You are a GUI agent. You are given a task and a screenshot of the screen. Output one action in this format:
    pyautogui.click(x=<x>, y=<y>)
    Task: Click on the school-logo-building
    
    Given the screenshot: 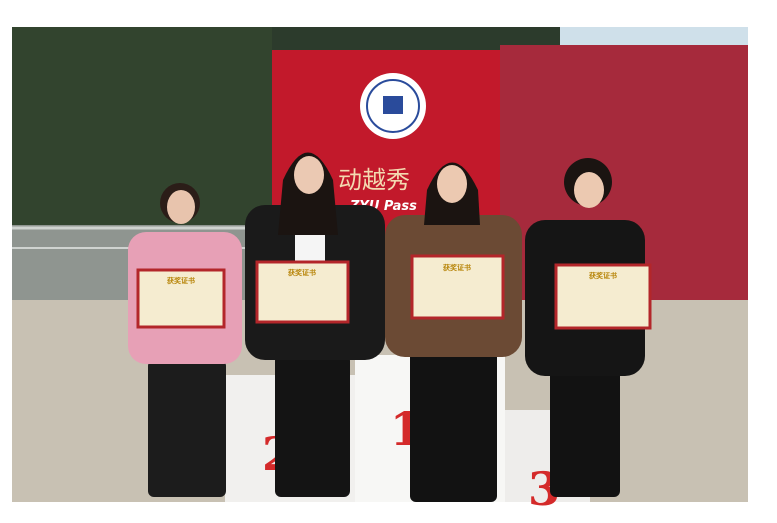 What is the action you would take?
    pyautogui.click(x=393, y=105)
    